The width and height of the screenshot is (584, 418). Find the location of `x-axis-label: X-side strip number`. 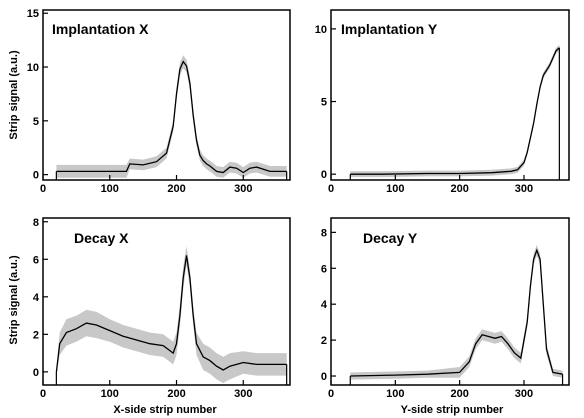

x-axis-label: X-side strip number is located at coordinates (165, 410).